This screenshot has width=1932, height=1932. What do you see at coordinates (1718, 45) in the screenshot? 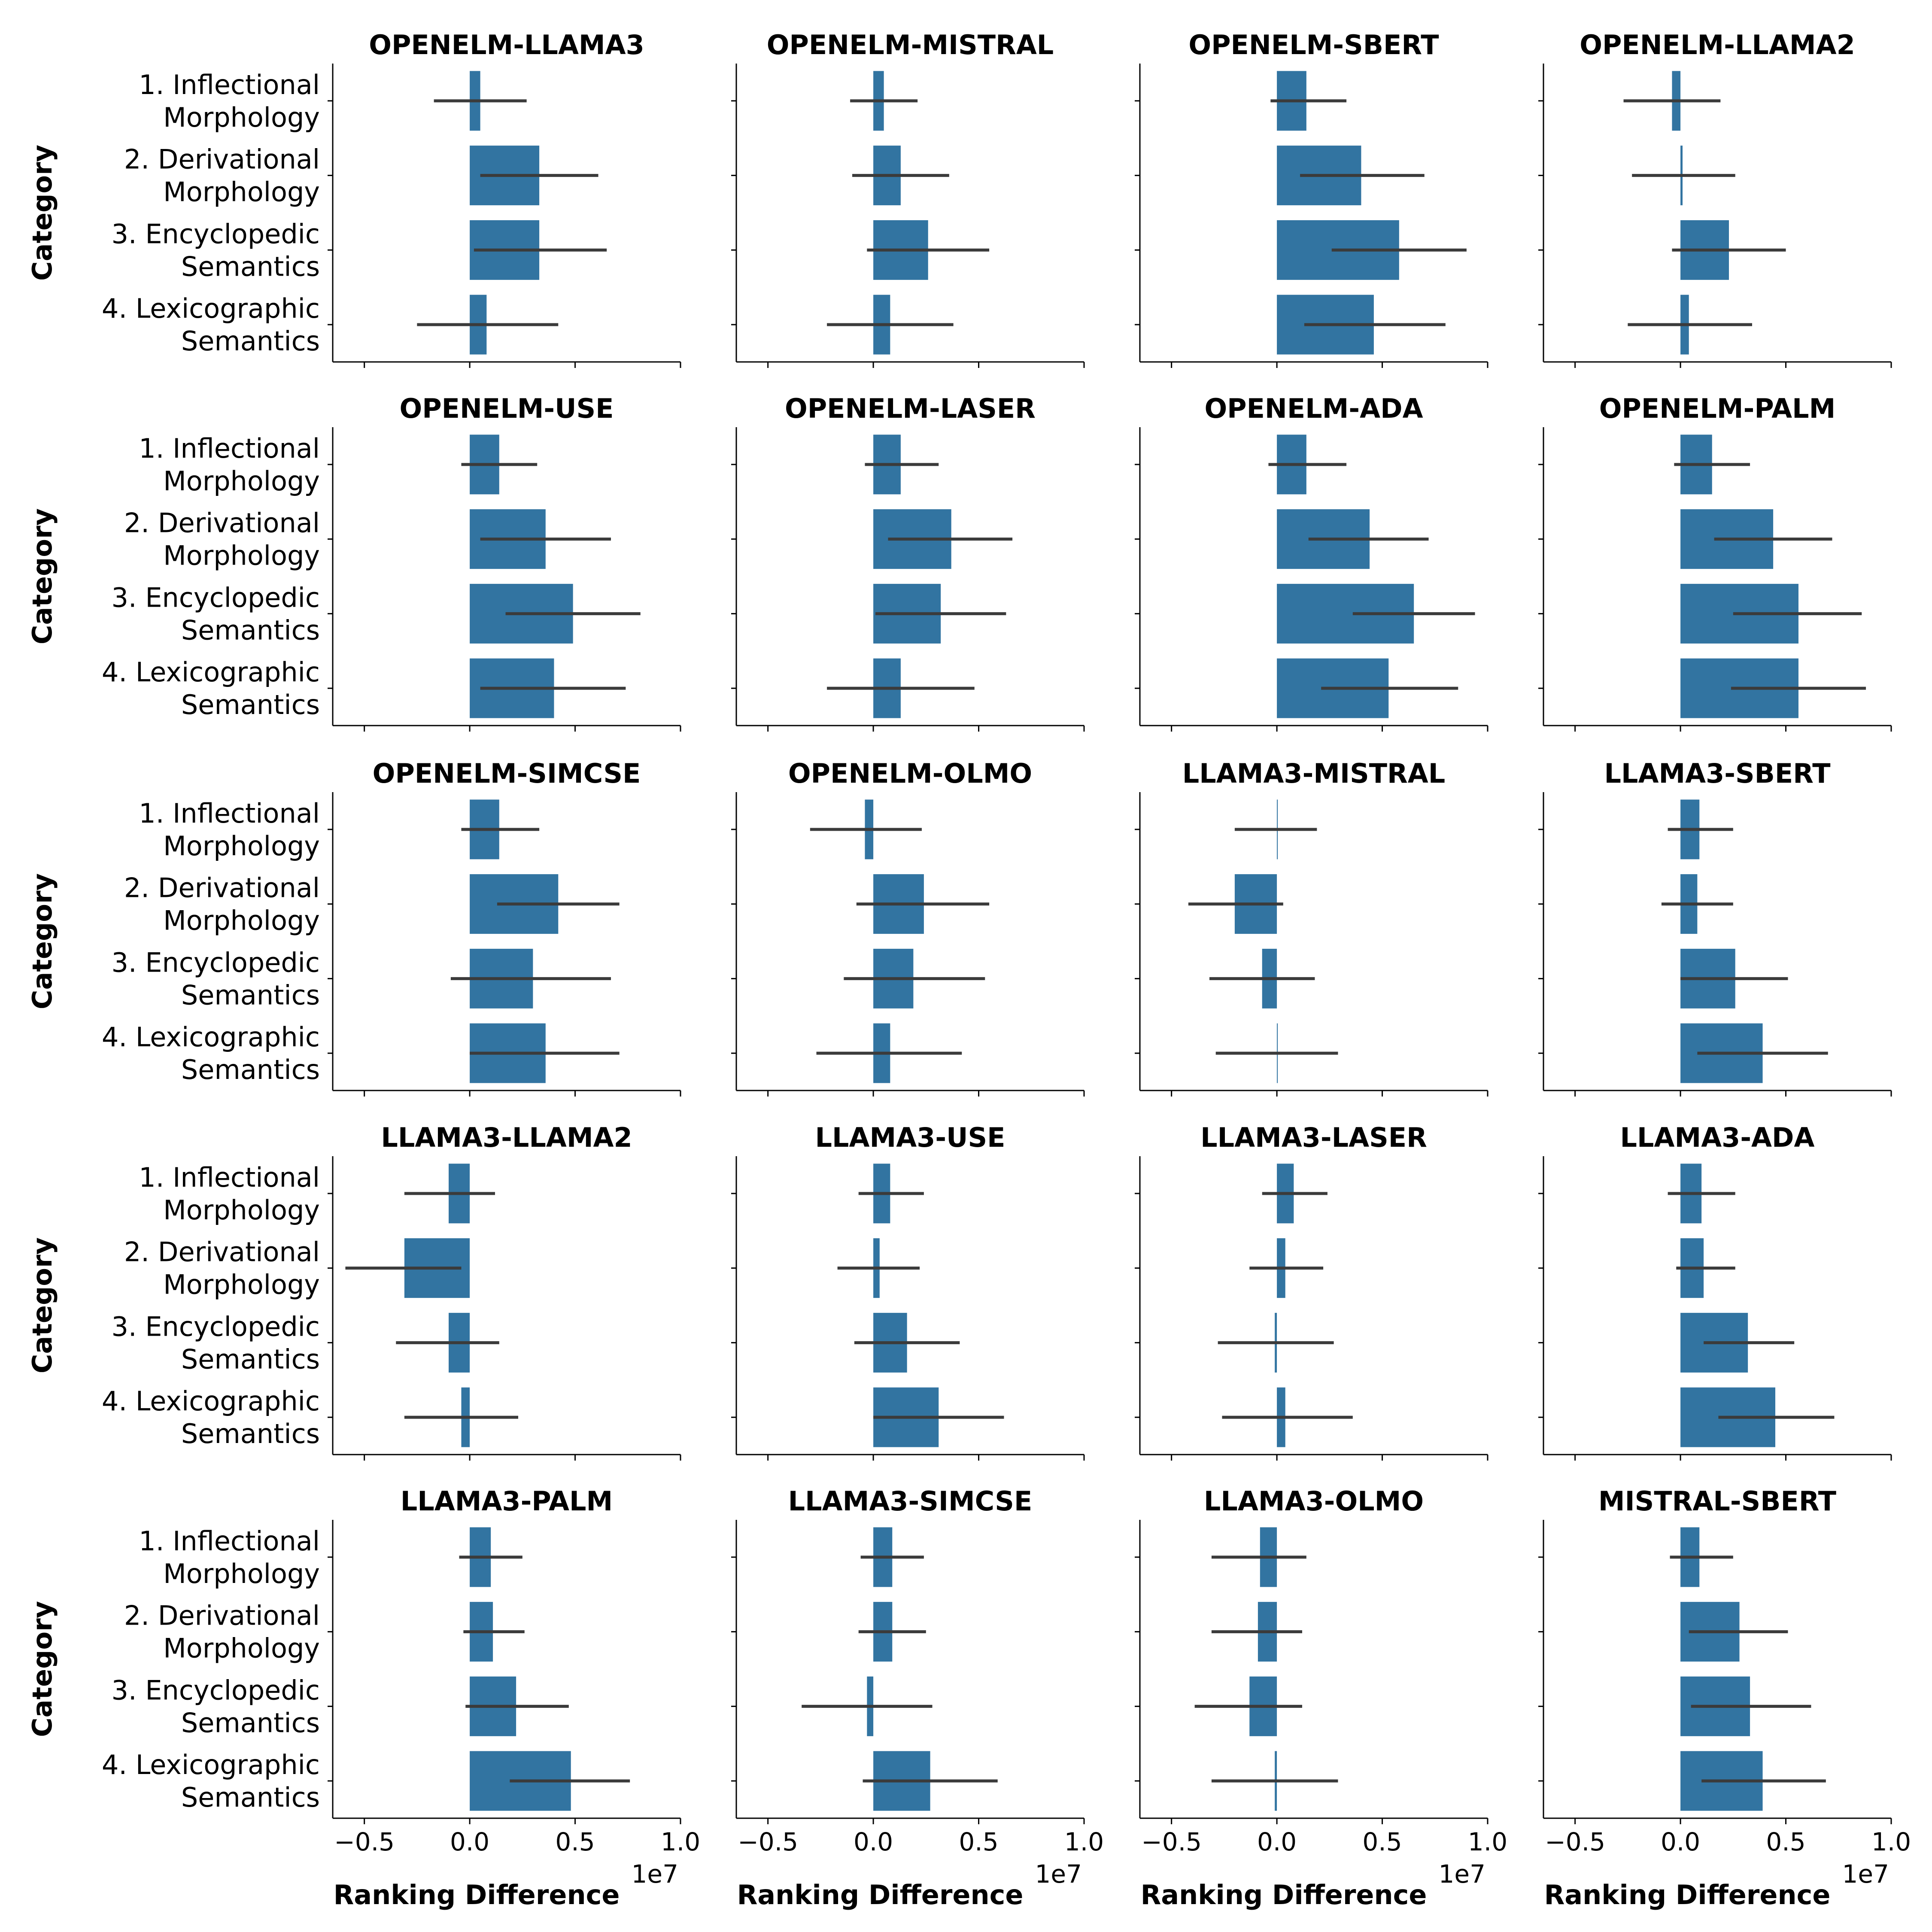
I see `facet-title: OPENELM-LLAMA2` at bounding box center [1718, 45].